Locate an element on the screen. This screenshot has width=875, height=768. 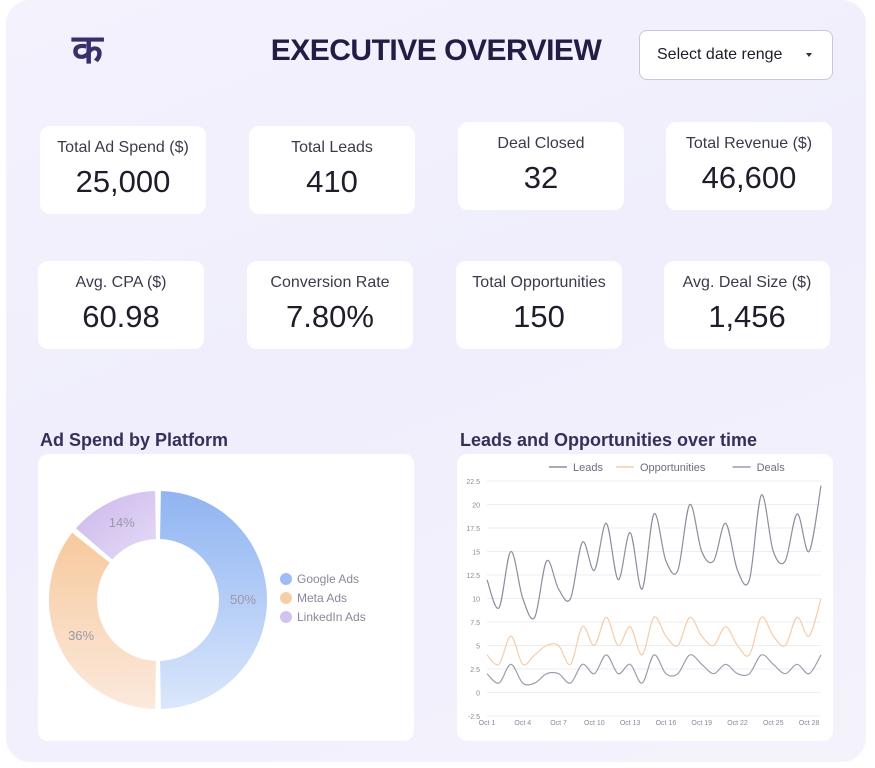
y-tick-label: 7.5 is located at coordinates (475, 623).